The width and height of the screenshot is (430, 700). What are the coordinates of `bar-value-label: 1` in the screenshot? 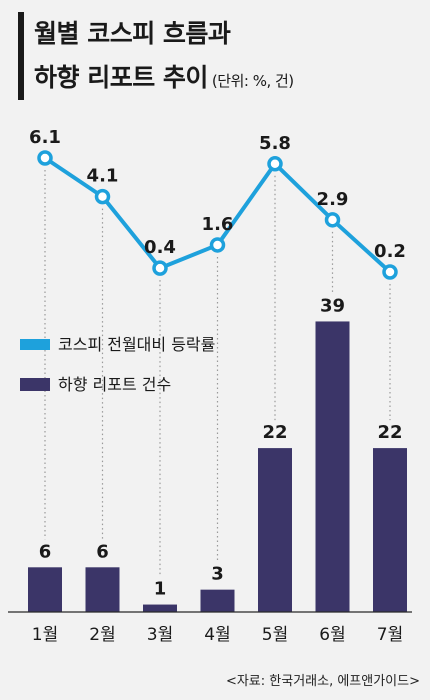 It's located at (160, 589).